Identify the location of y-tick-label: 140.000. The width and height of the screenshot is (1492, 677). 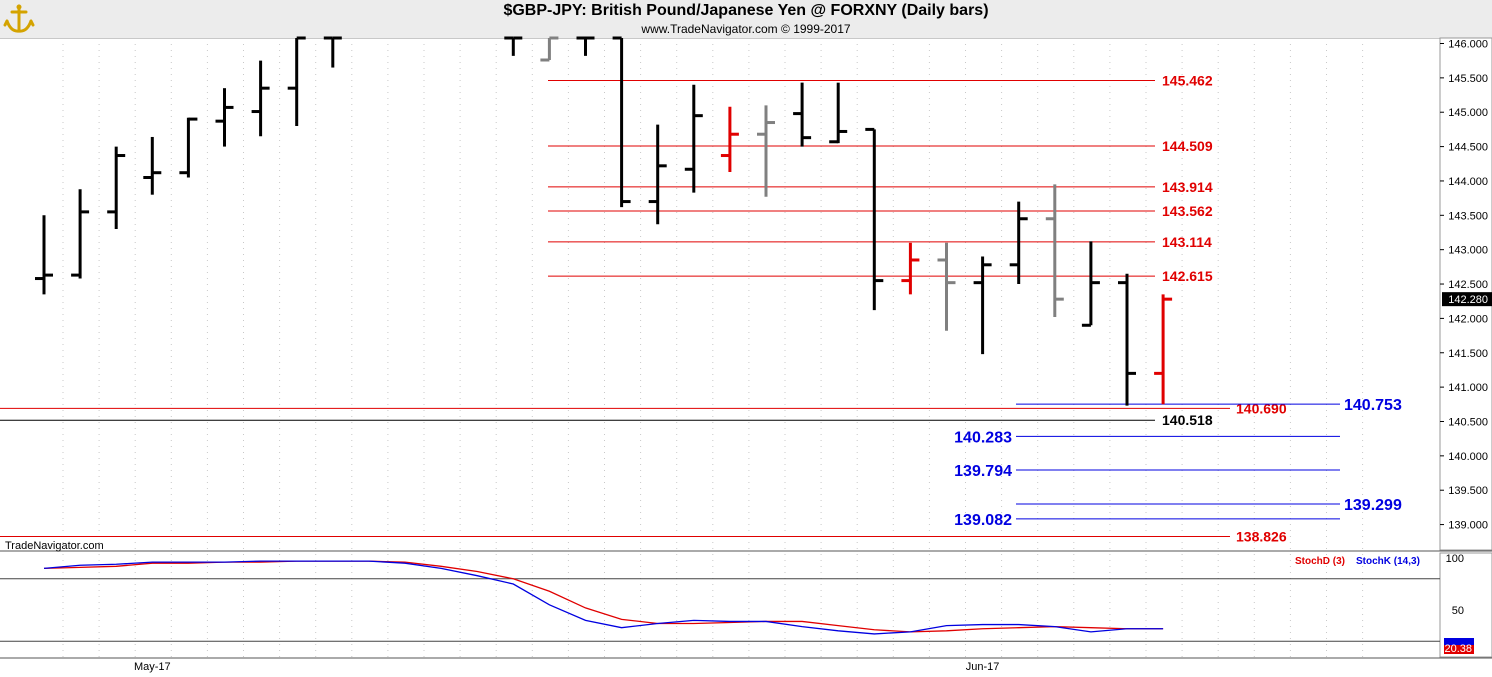
(1468, 457).